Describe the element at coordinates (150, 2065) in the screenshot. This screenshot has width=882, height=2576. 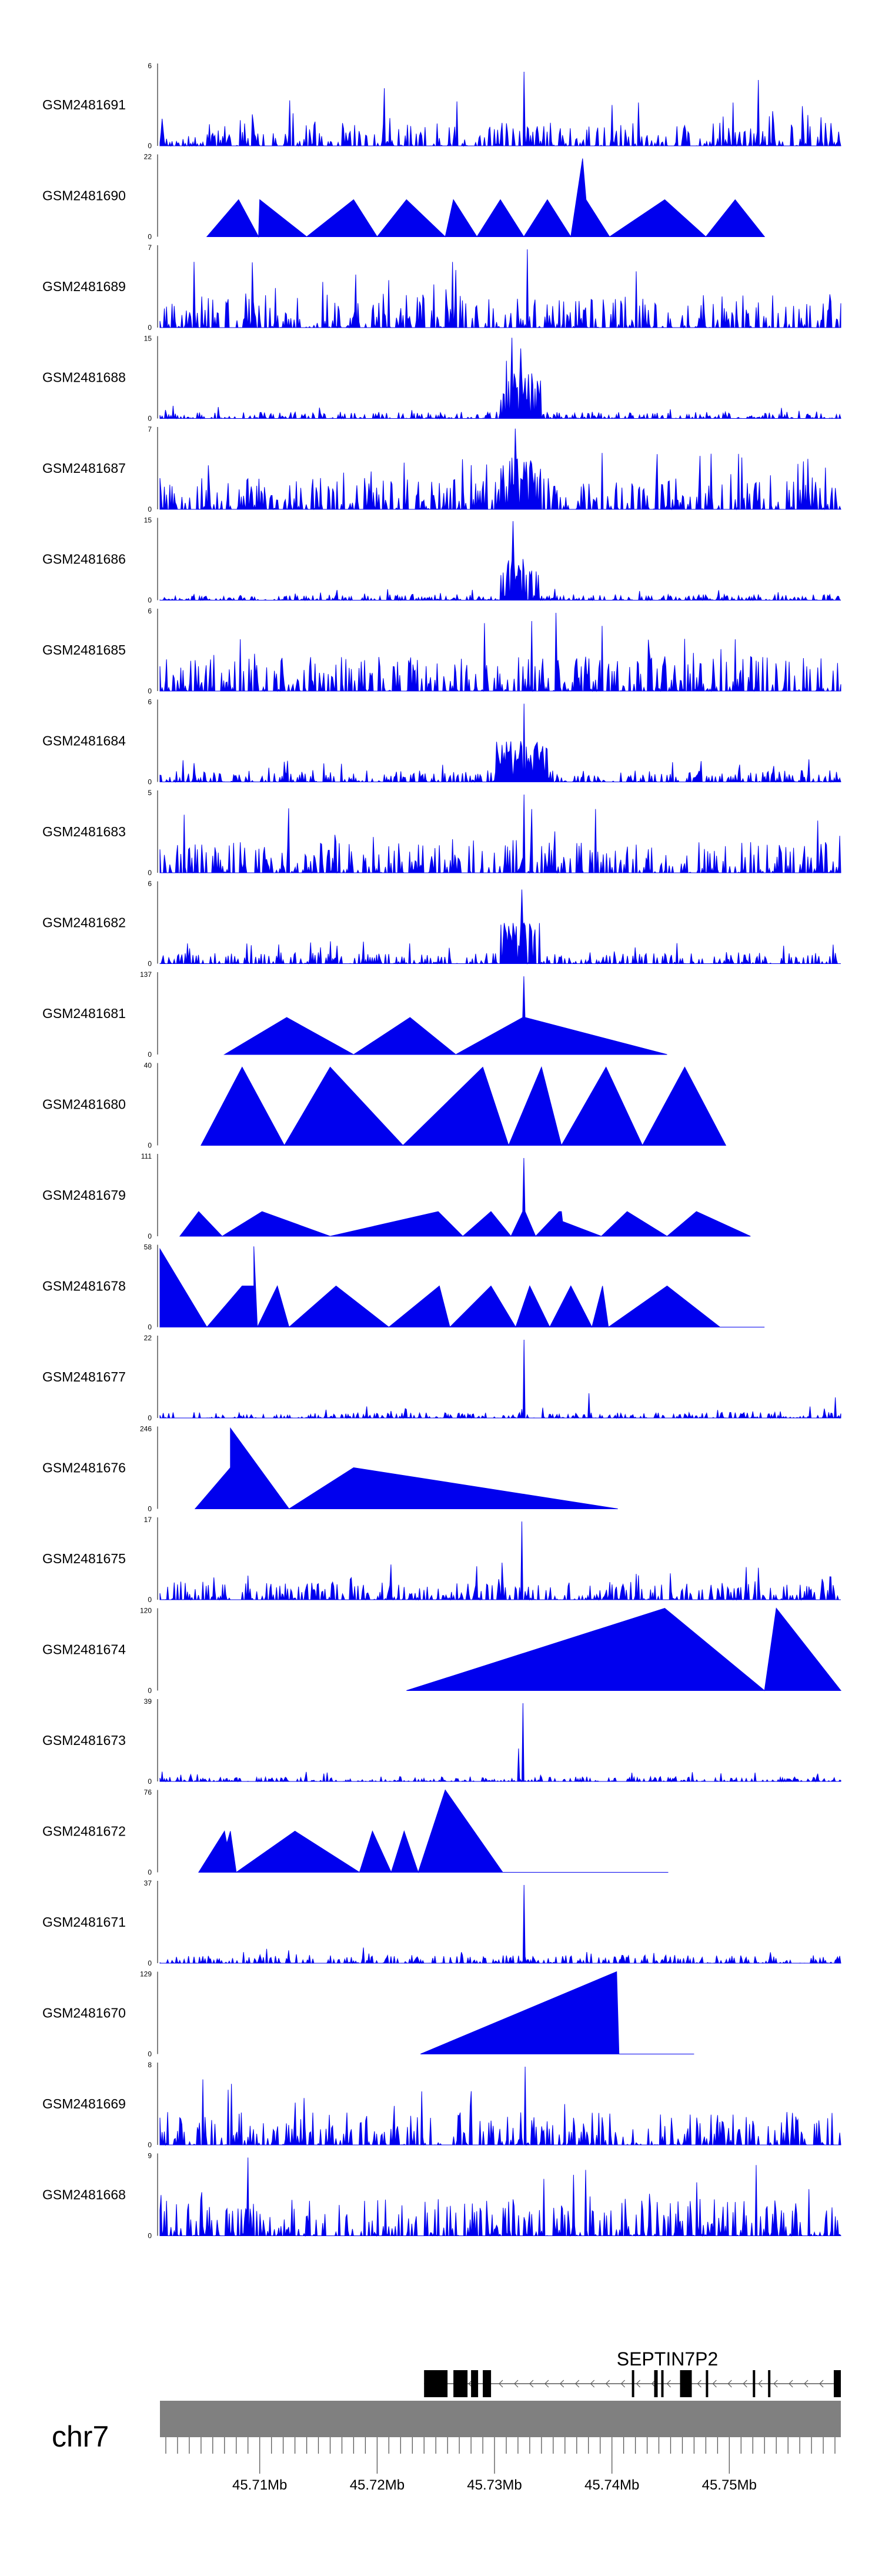
I see `y-tick-max: 8` at that location.